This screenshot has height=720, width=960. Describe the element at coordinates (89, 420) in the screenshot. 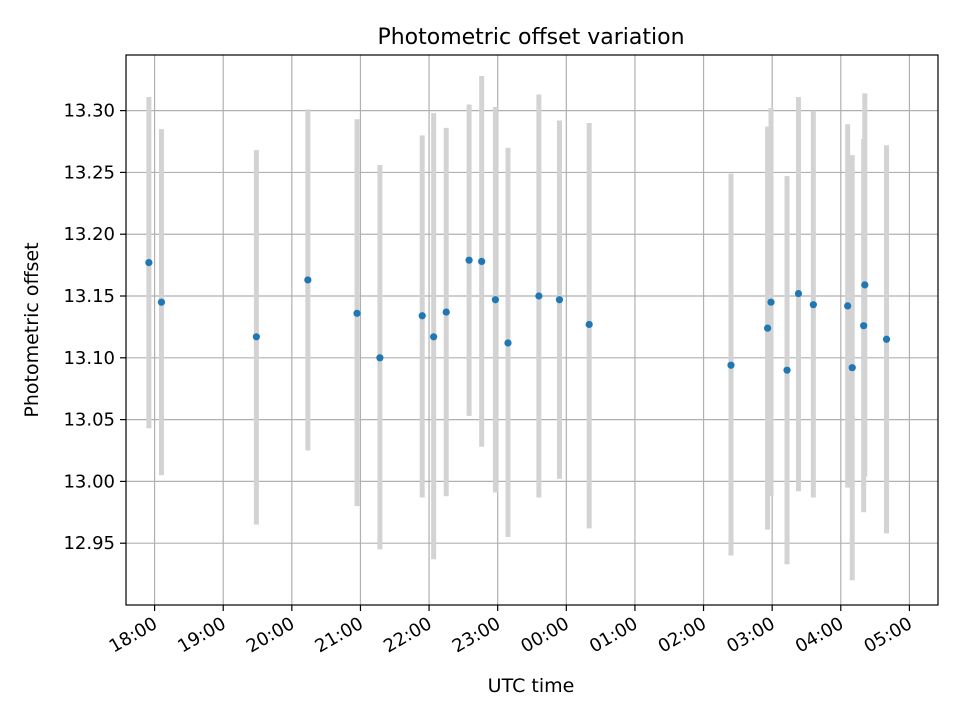

I see `y-tick-label: 13.05` at that location.